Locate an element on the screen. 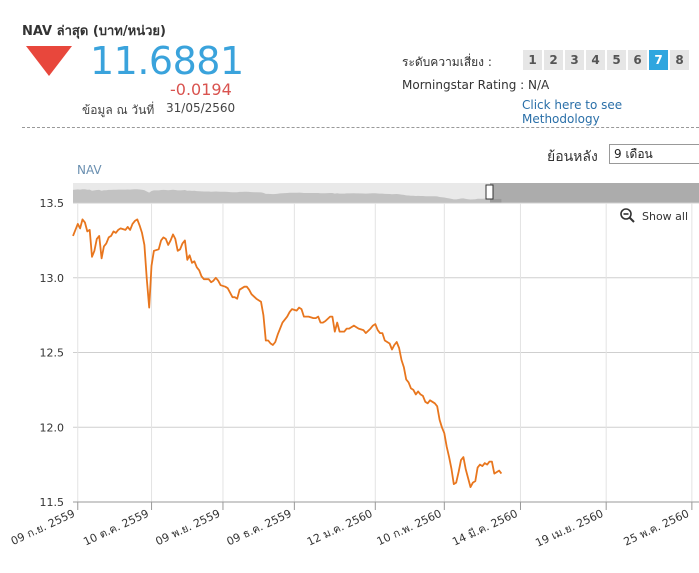 This screenshot has width=699, height=573. divider is located at coordinates (360, 127).